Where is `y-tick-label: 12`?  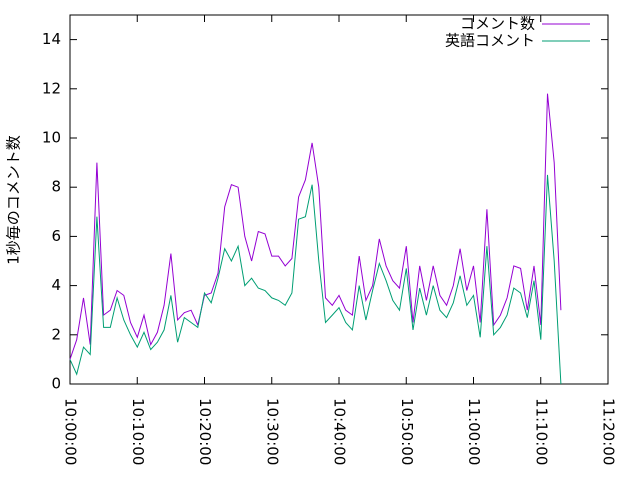
y-tick-label: 12 is located at coordinates (51, 88).